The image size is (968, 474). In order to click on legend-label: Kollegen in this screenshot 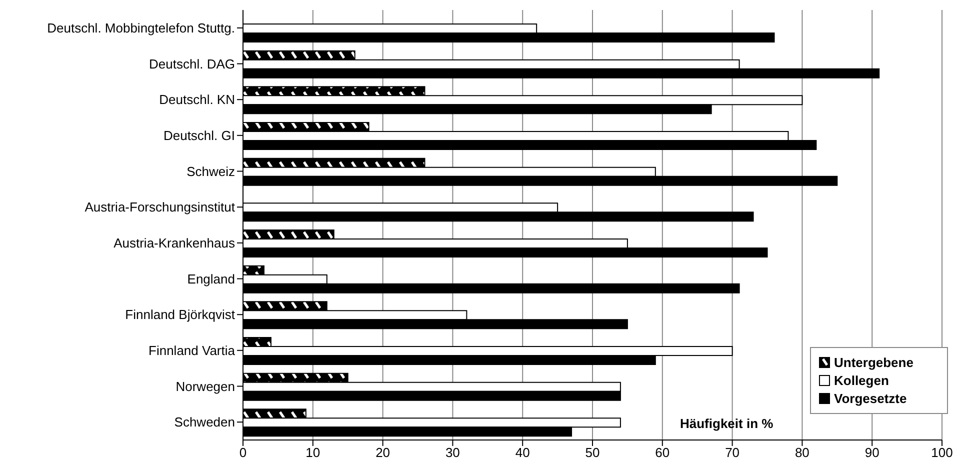, I will do `click(861, 380)`.